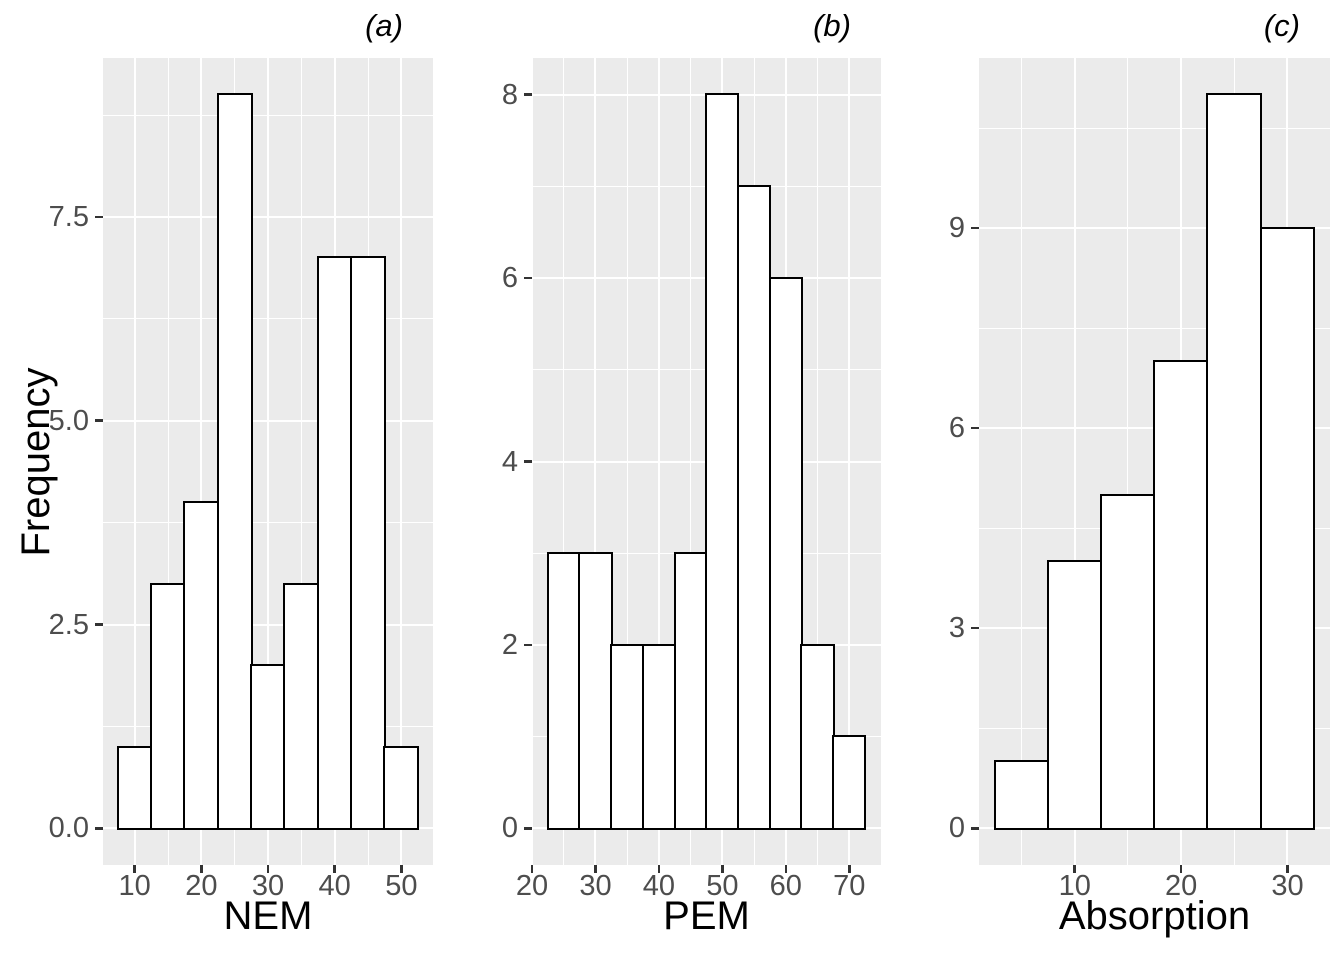 The image size is (1344, 960). I want to click on panel-a-x-axis-title: NEM, so click(268, 916).